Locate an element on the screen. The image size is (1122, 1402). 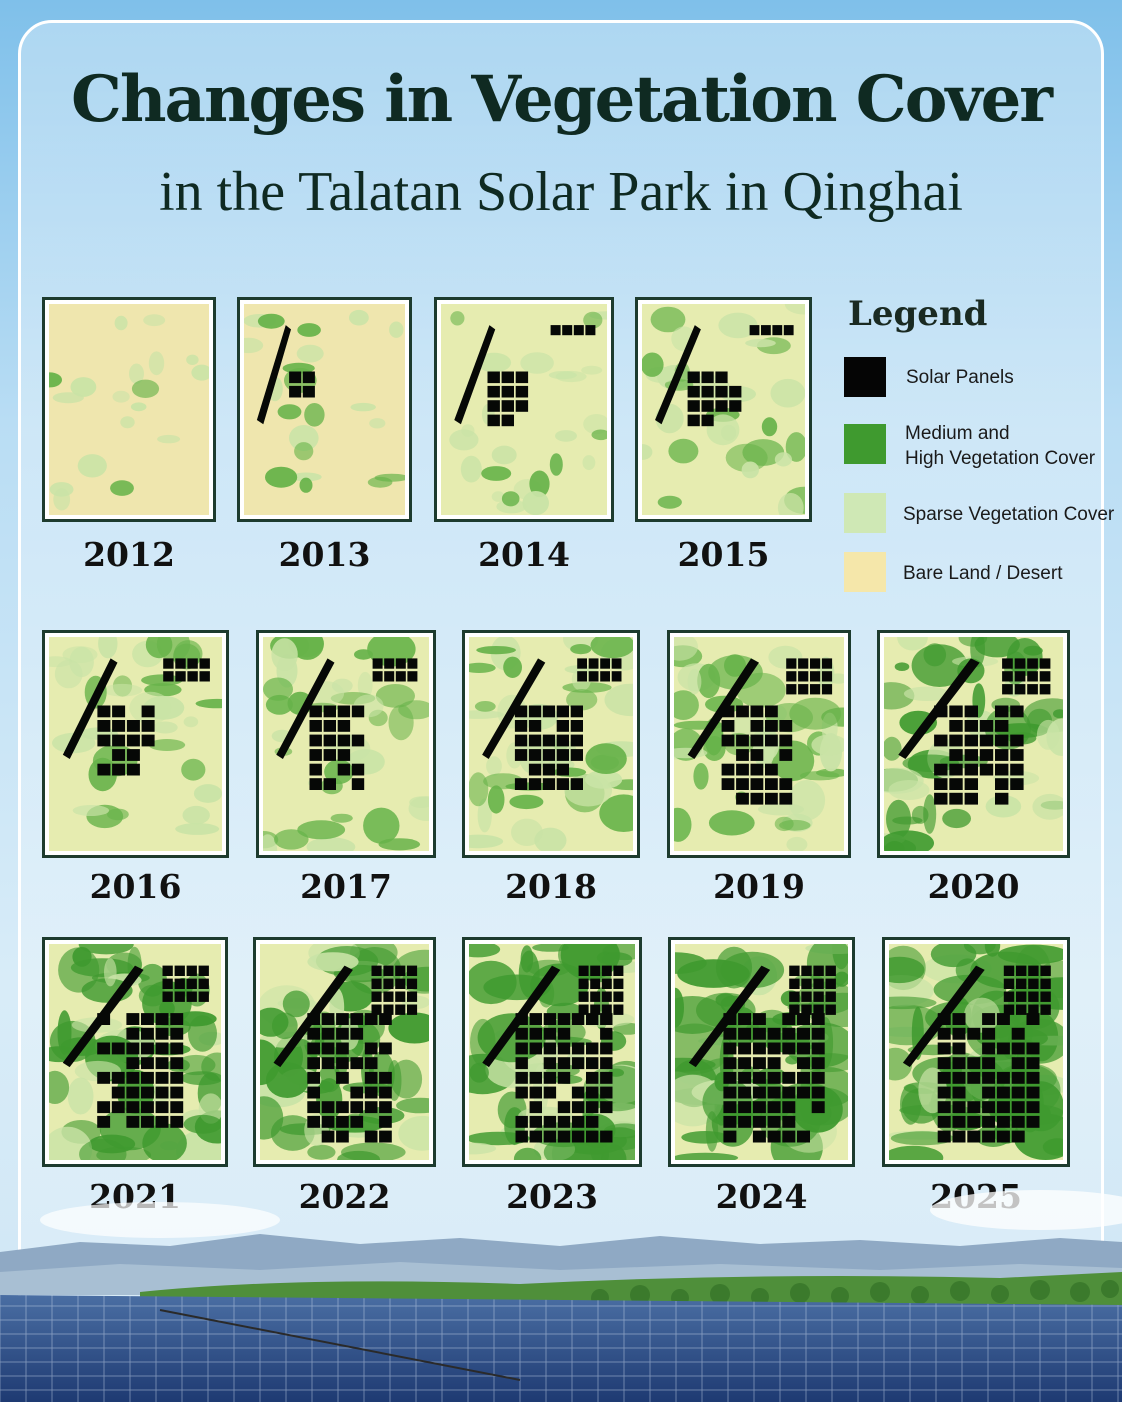
legend-swatch-medium-high-vegetation is located at coordinates (865, 444).